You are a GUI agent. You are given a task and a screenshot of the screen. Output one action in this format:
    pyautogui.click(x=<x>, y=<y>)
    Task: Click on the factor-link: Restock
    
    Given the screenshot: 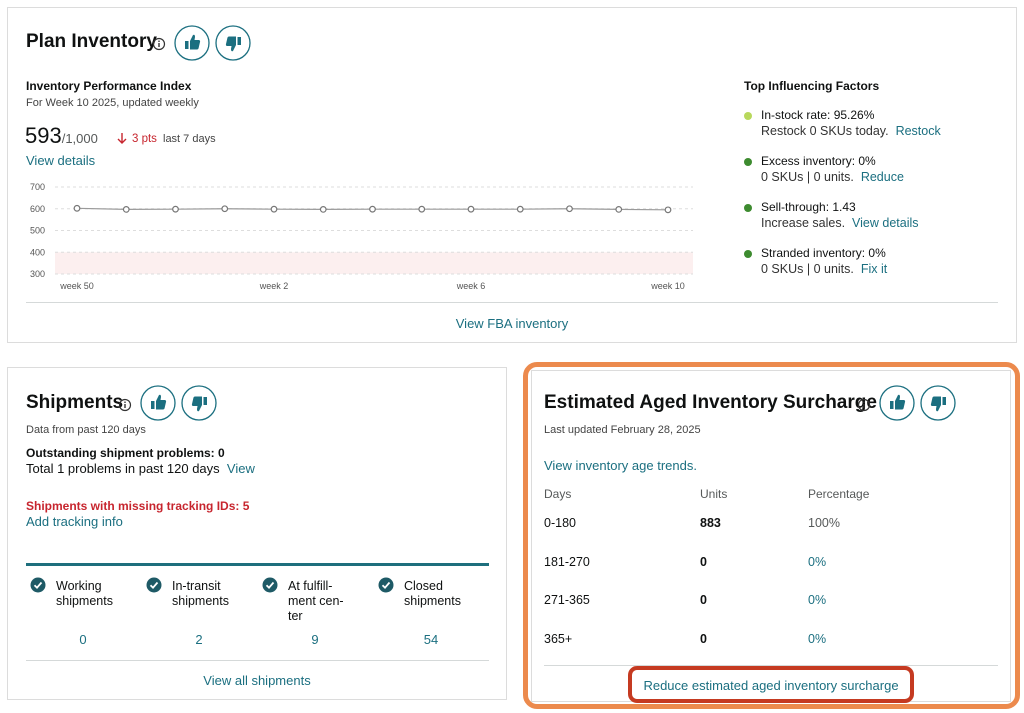 What is the action you would take?
    pyautogui.click(x=918, y=131)
    